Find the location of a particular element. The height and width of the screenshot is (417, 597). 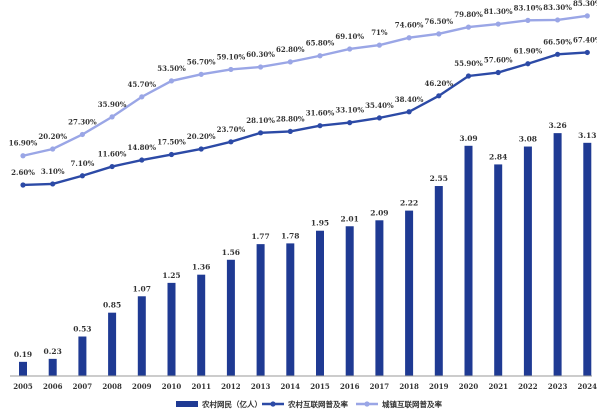

rural-point-2013 is located at coordinates (261, 133).